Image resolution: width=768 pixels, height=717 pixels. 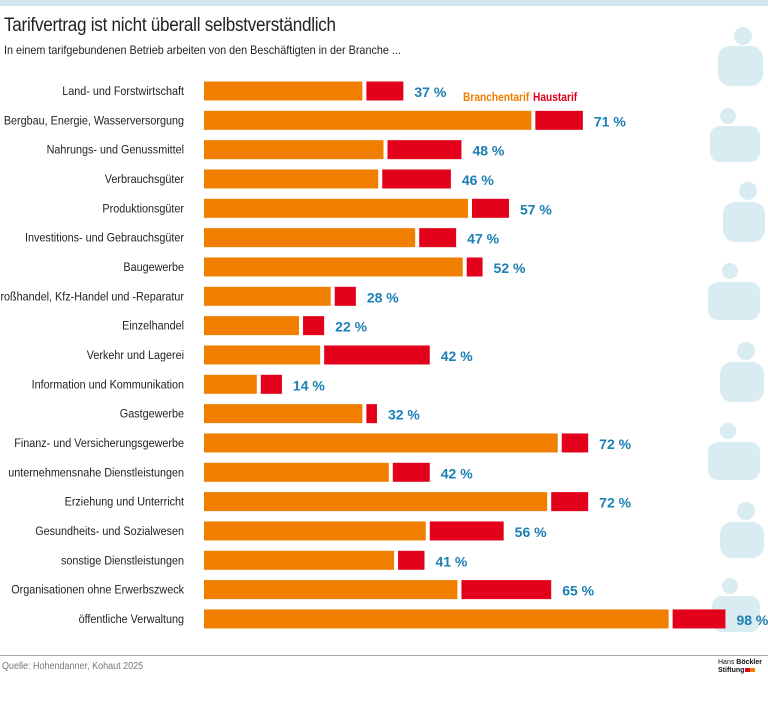 I want to click on category-label: Einzelhandel, so click(x=153, y=326).